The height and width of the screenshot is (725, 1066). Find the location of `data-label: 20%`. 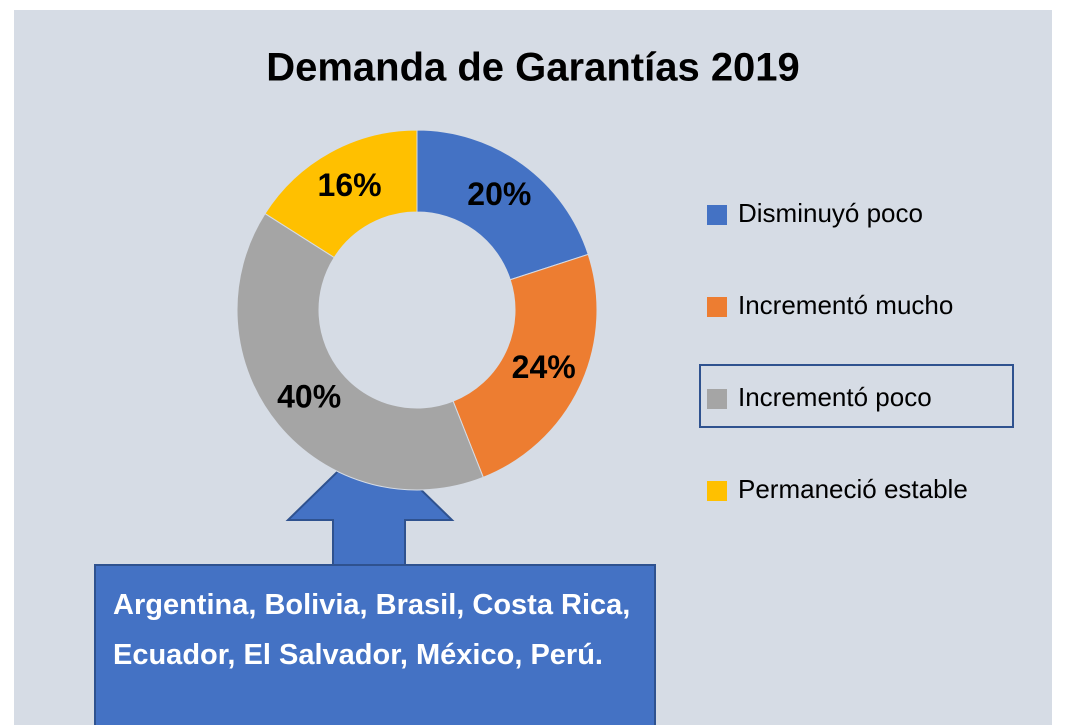

data-label: 20% is located at coordinates (499, 194).